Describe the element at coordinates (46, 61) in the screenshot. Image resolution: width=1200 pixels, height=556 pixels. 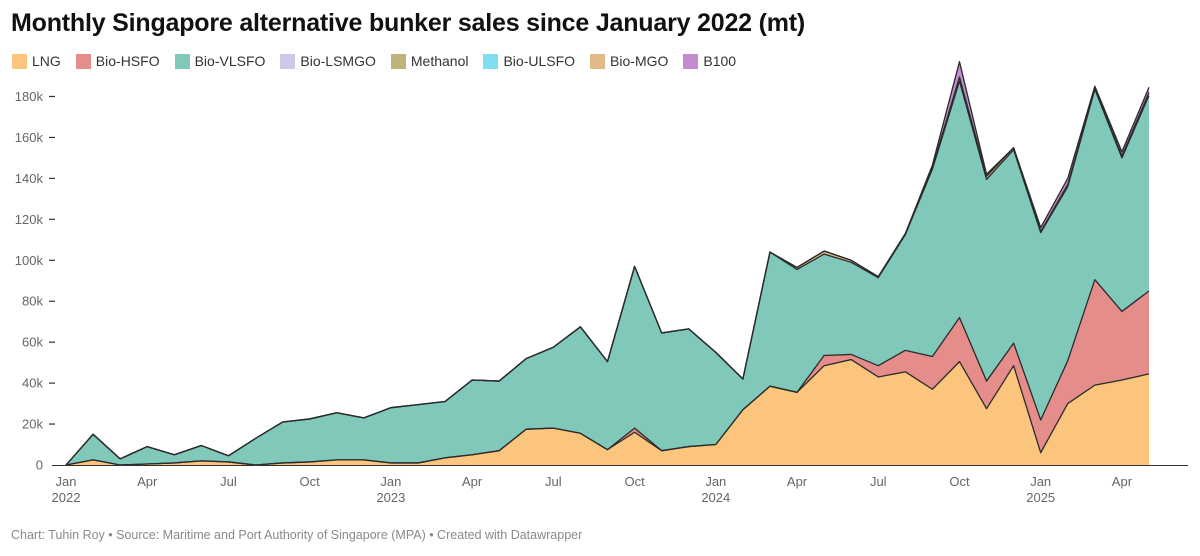
I see `legend-label: LNG` at that location.